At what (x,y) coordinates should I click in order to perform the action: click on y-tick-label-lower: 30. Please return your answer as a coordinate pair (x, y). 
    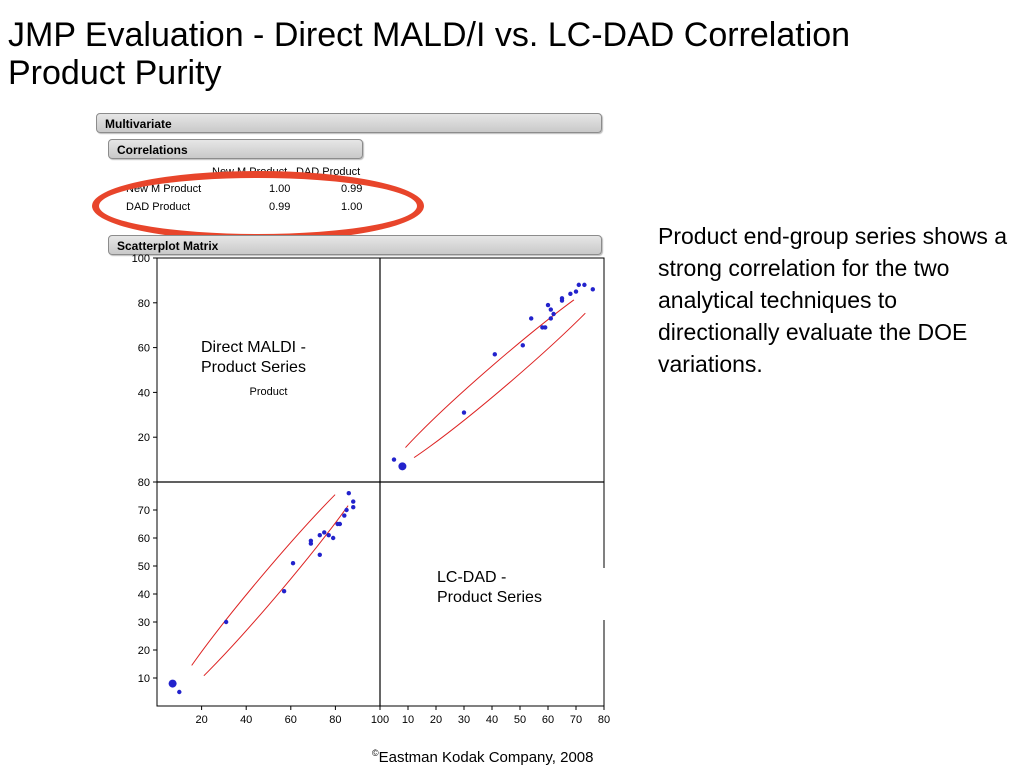
    Looking at the image, I should click on (144, 623).